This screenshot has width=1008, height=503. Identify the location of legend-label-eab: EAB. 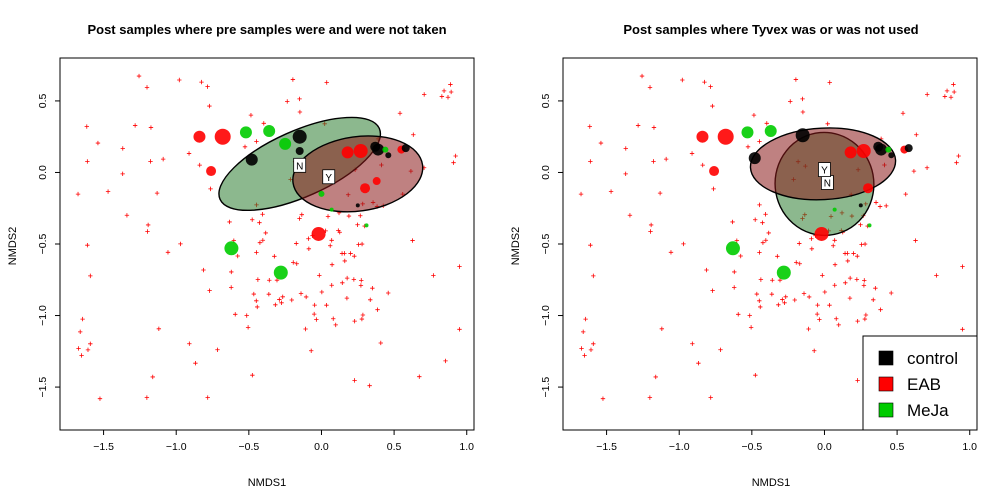
(924, 384).